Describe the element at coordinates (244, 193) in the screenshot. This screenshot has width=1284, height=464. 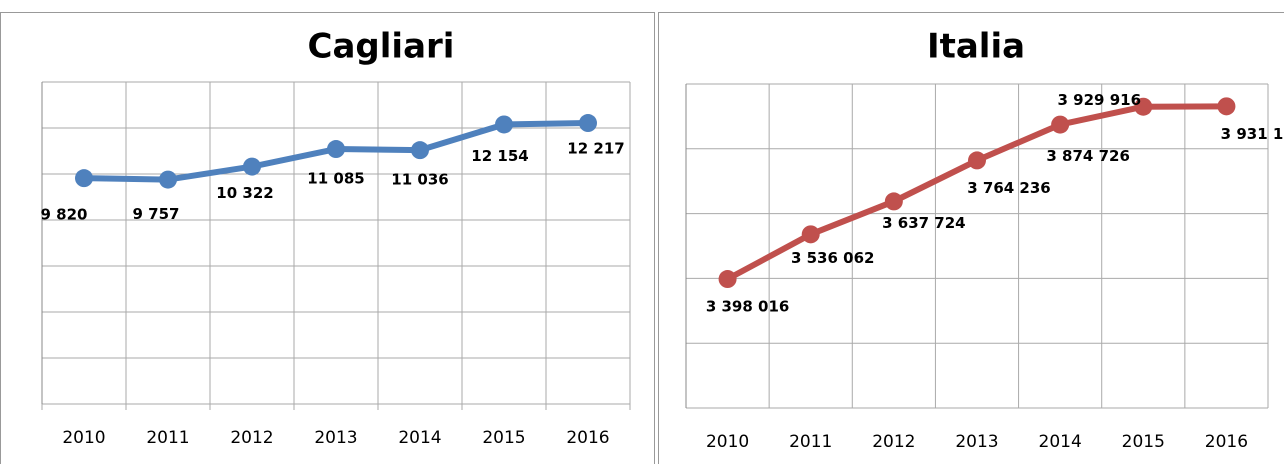
I see `data-label: 10 322` at that location.